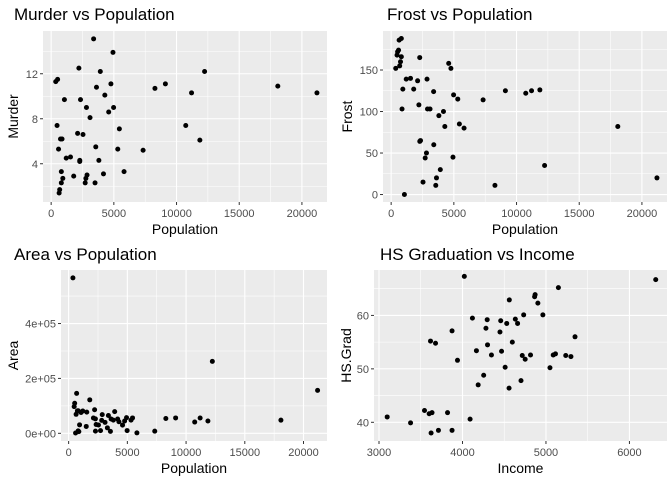  What do you see at coordinates (460, 14) in the screenshot?
I see `chart-title: Frost vs Population` at bounding box center [460, 14].